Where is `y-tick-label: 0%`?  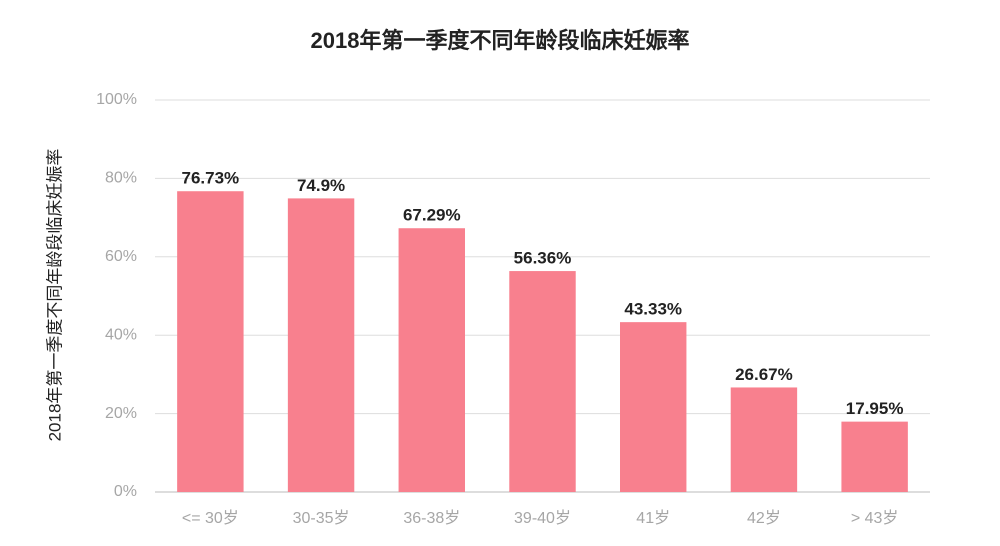
y-tick-label: 0% is located at coordinates (125, 491).